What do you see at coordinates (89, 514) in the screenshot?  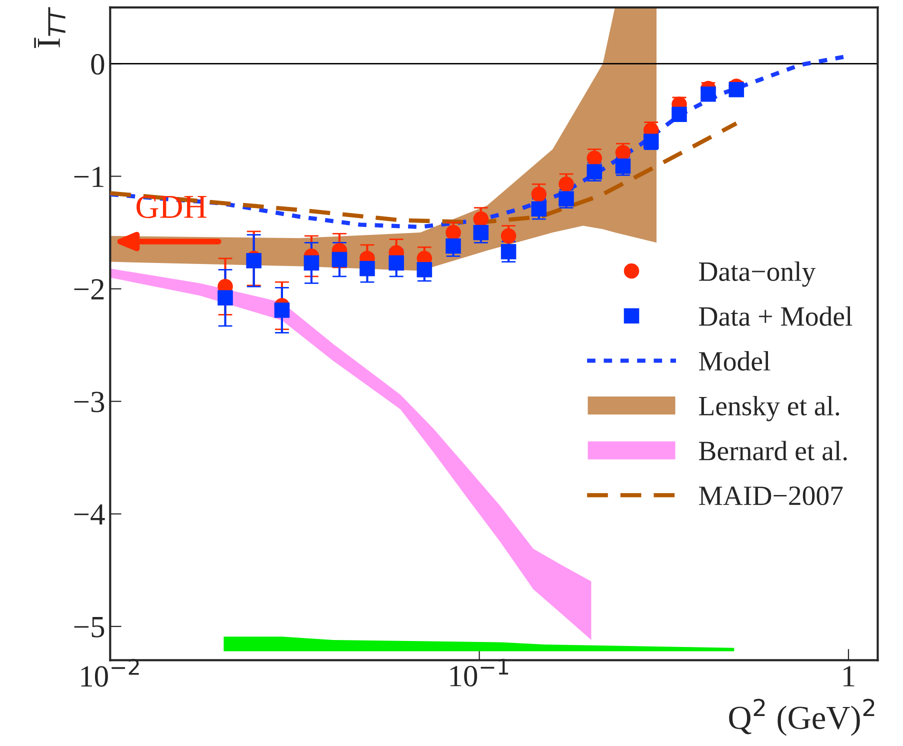 I see `y-tick-label: −4` at bounding box center [89, 514].